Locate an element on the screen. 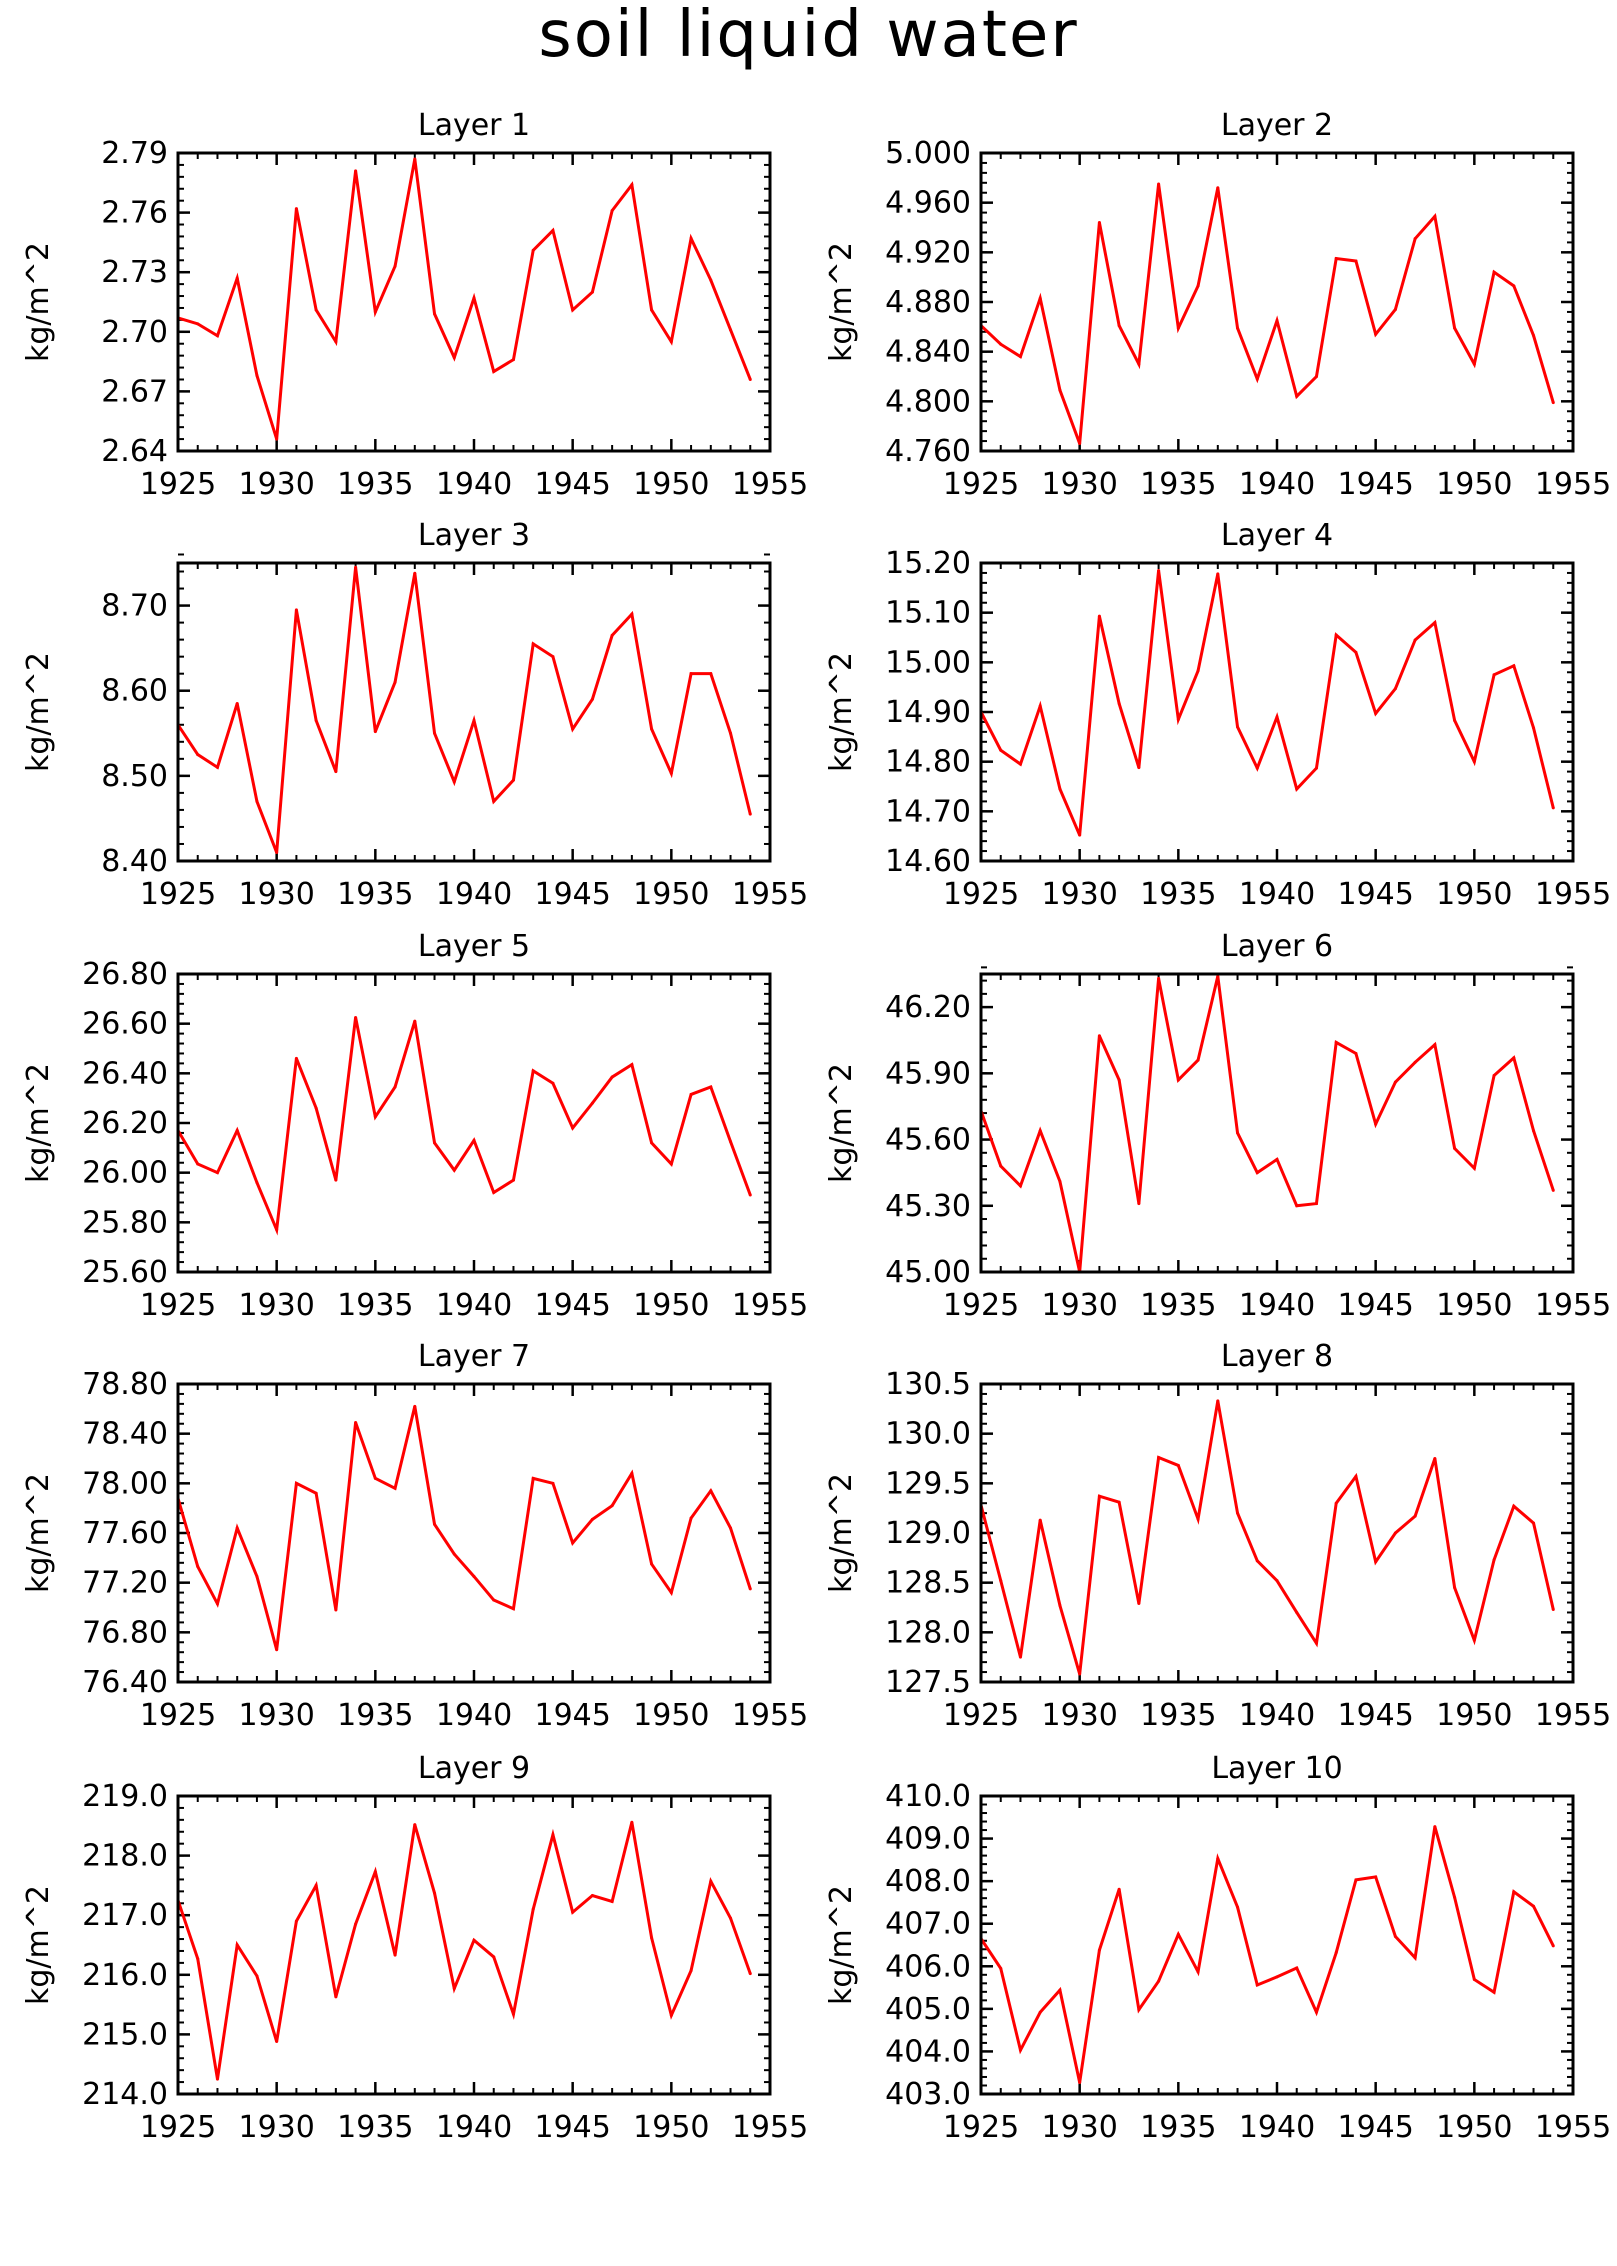 Image resolution: width=1617 pixels, height=2266 pixels. y-tick-label: 129.5 is located at coordinates (928, 1483).